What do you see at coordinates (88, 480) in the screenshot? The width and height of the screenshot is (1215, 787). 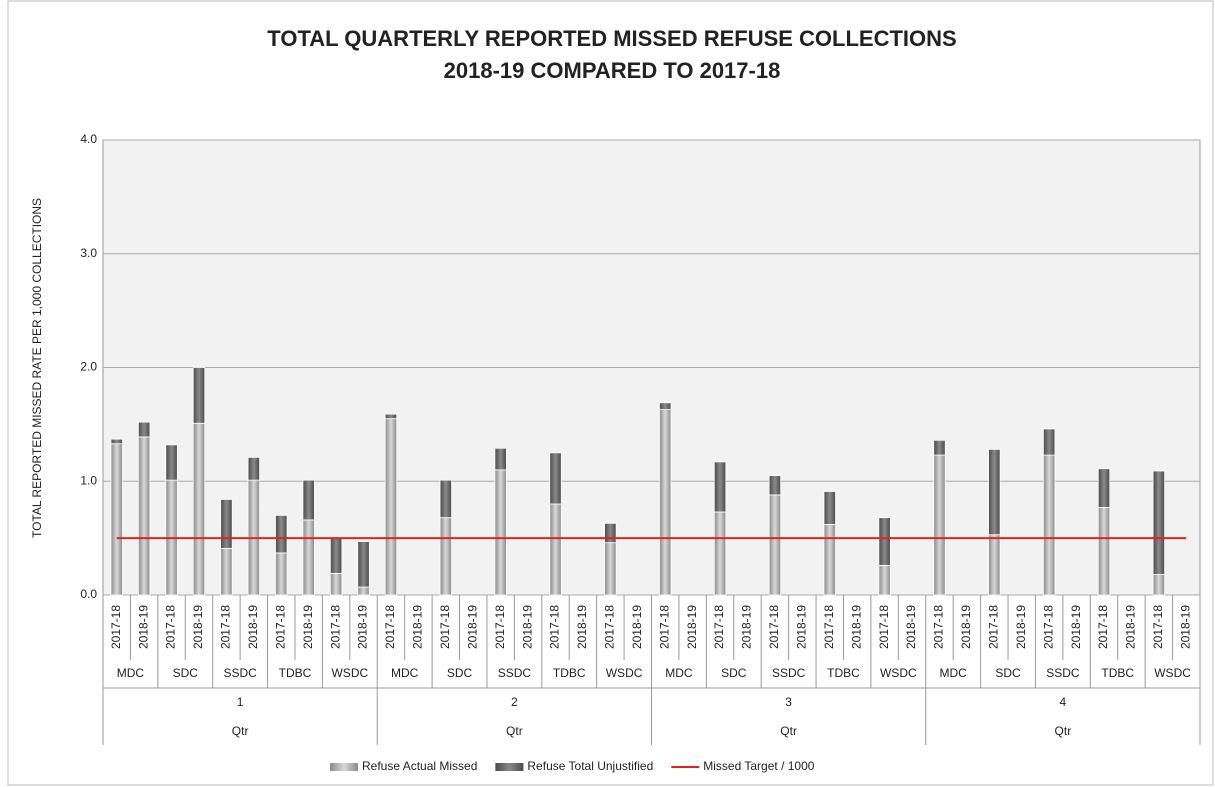 I see `y-tick-label: 1.0` at bounding box center [88, 480].